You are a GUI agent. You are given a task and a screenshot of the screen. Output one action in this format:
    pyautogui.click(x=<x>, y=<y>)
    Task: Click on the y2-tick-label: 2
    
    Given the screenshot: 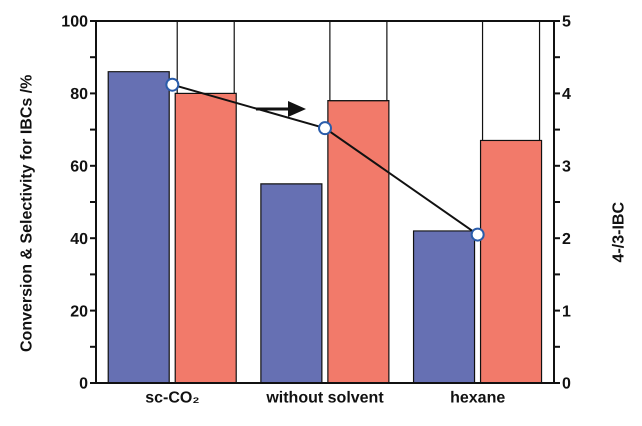 What is the action you would take?
    pyautogui.click(x=566, y=239)
    